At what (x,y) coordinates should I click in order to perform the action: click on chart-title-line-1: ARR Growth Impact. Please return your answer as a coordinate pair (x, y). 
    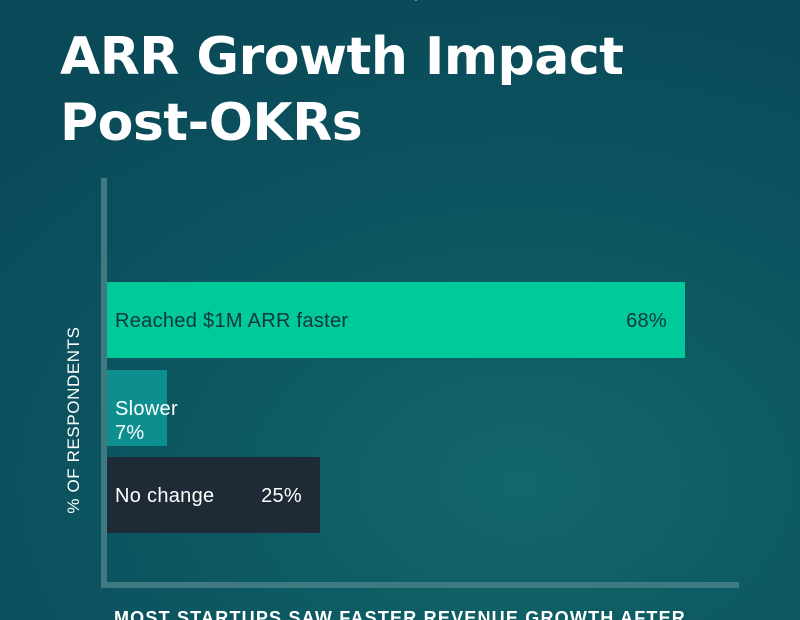
    Looking at the image, I should click on (342, 57).